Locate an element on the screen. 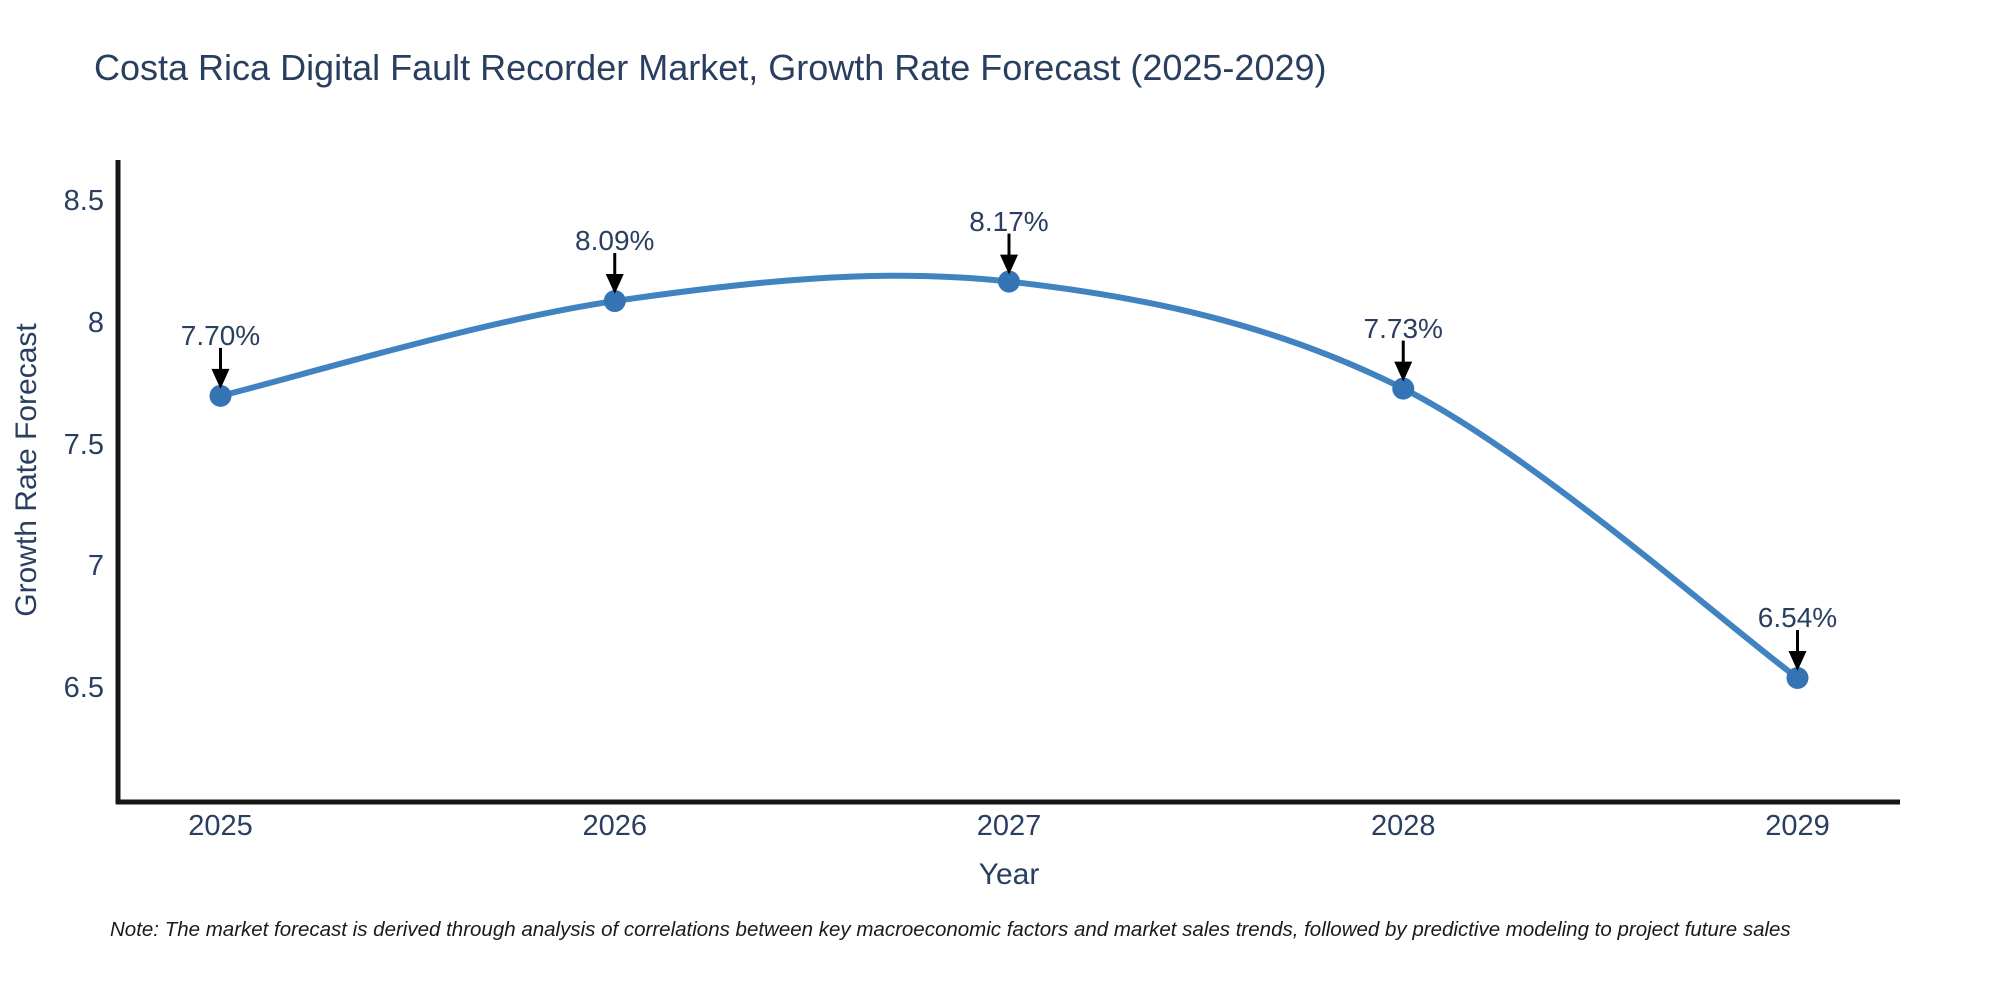  data-point-marker-2027 is located at coordinates (1009, 281).